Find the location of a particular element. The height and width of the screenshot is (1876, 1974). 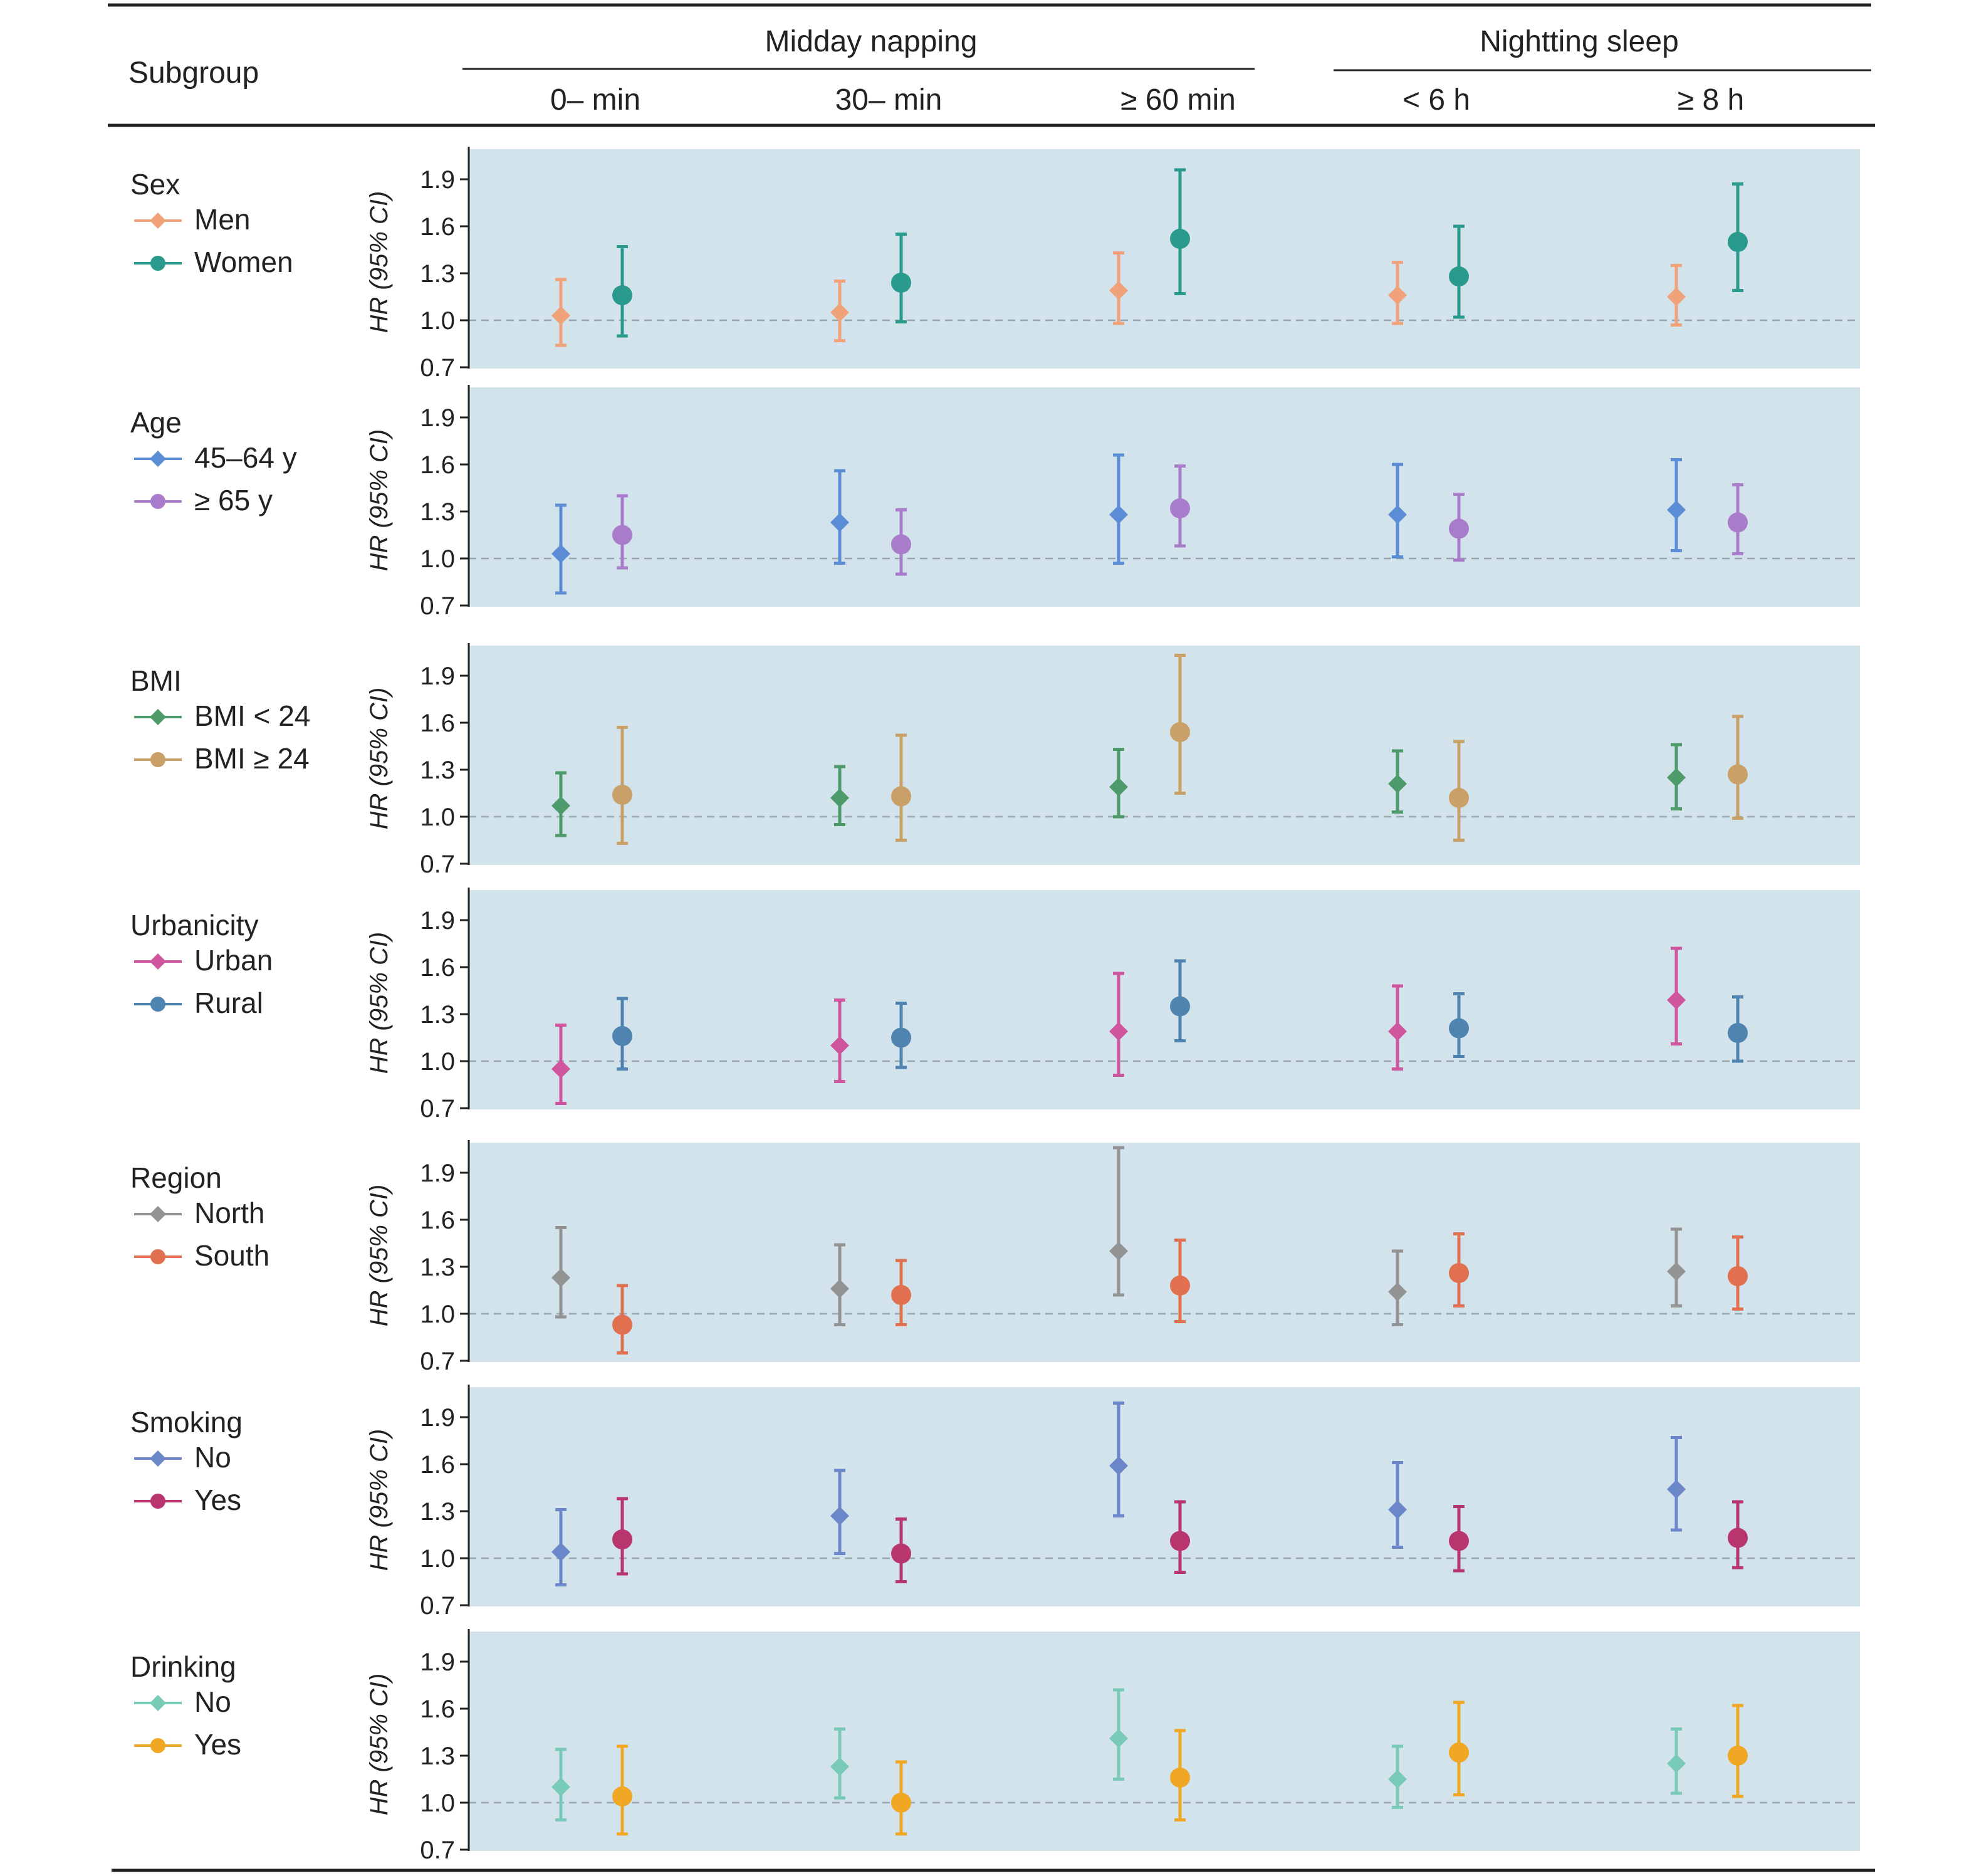

forest-panel: 1.9 1.6 1.3 1.0 0.7 HR (95% CI) Sex Men Women is located at coordinates (995, 264).